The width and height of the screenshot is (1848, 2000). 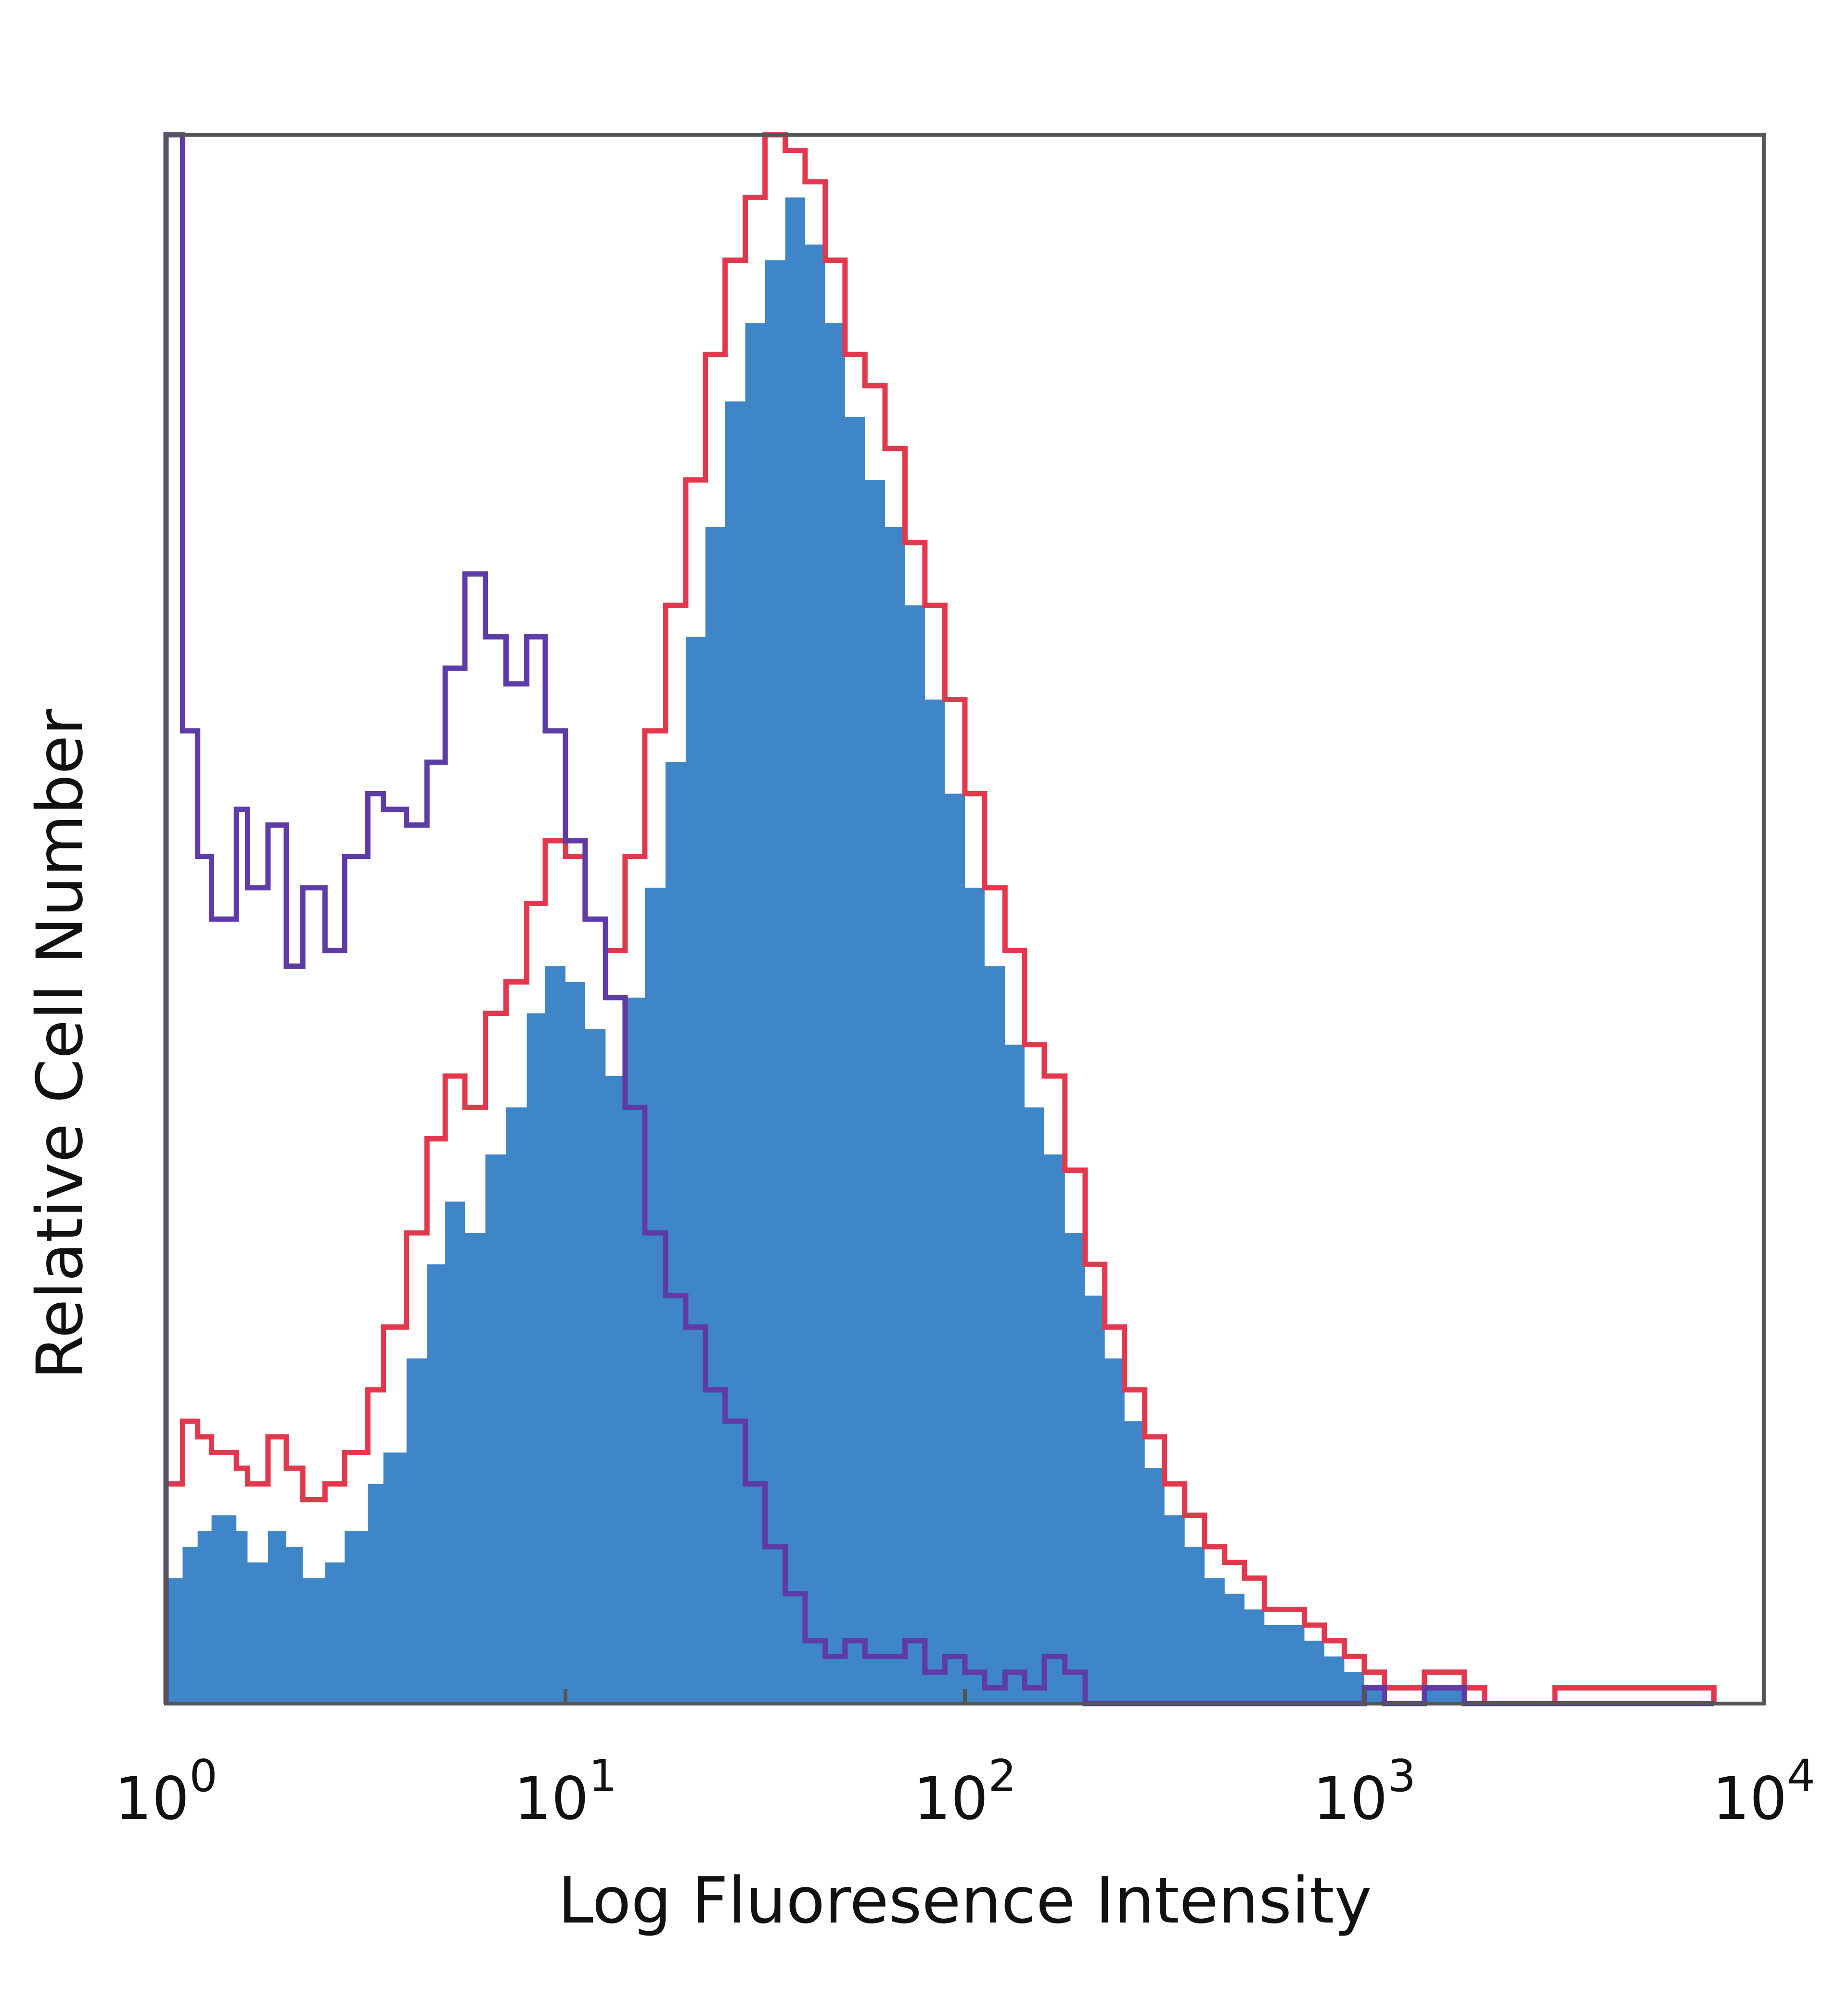 I want to click on x-tick-label: 10³, so click(x=1364, y=1791).